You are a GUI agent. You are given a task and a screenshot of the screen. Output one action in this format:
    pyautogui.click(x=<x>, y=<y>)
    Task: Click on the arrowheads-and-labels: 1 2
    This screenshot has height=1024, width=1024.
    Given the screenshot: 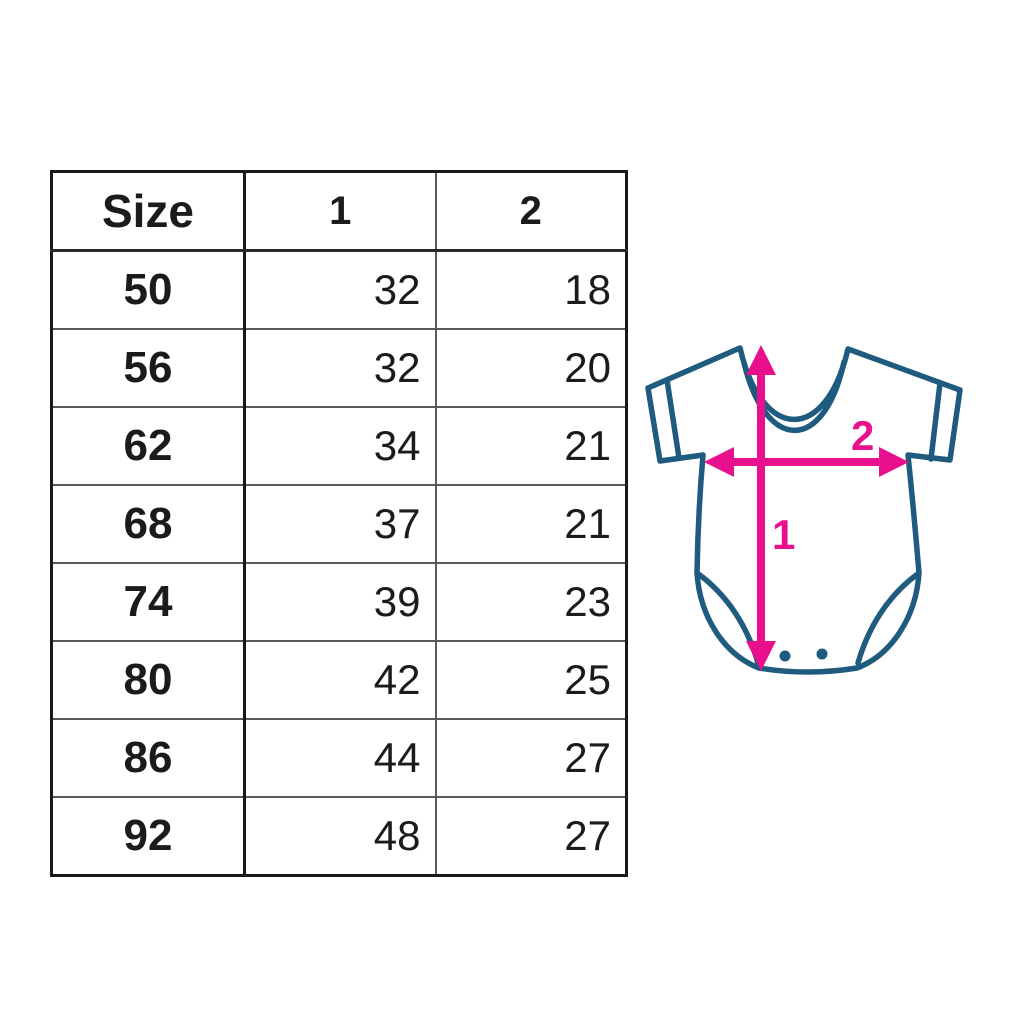 What is the action you would take?
    pyautogui.click(x=806, y=508)
    